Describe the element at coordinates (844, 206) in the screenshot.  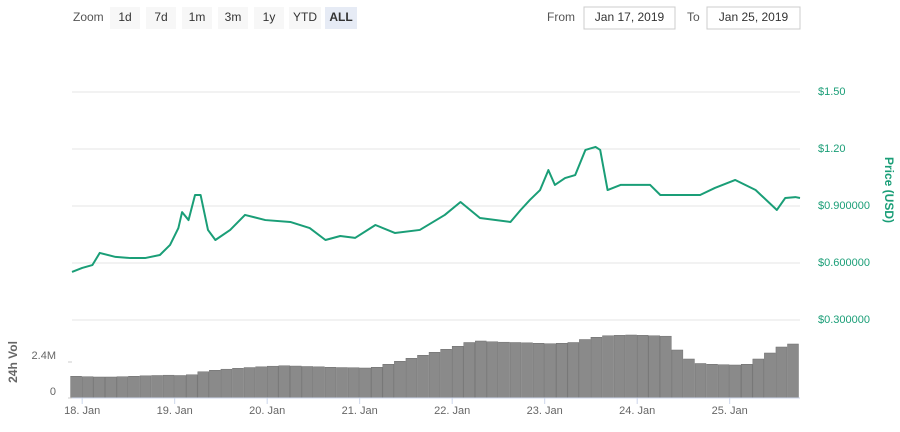
I see `y-tick-label: $0.900000` at that location.